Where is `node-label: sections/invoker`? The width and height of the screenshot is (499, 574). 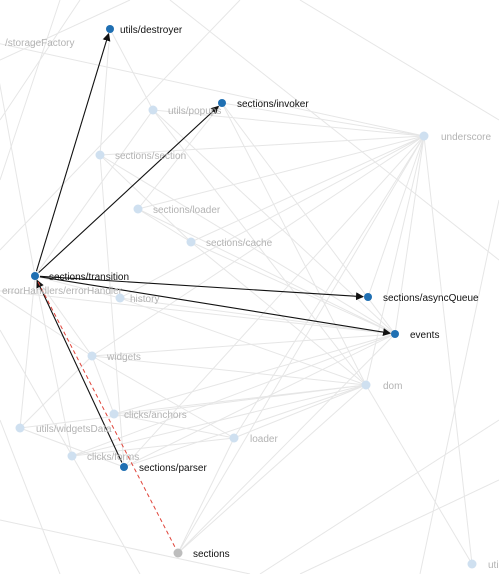
node-label: sections/invoker is located at coordinates (273, 104).